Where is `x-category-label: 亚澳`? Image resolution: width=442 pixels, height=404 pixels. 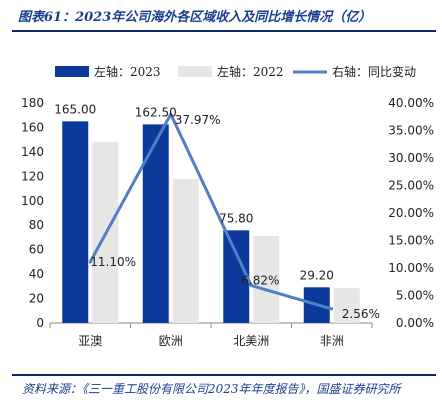
x-category-label: 亚澳 is located at coordinates (90, 341).